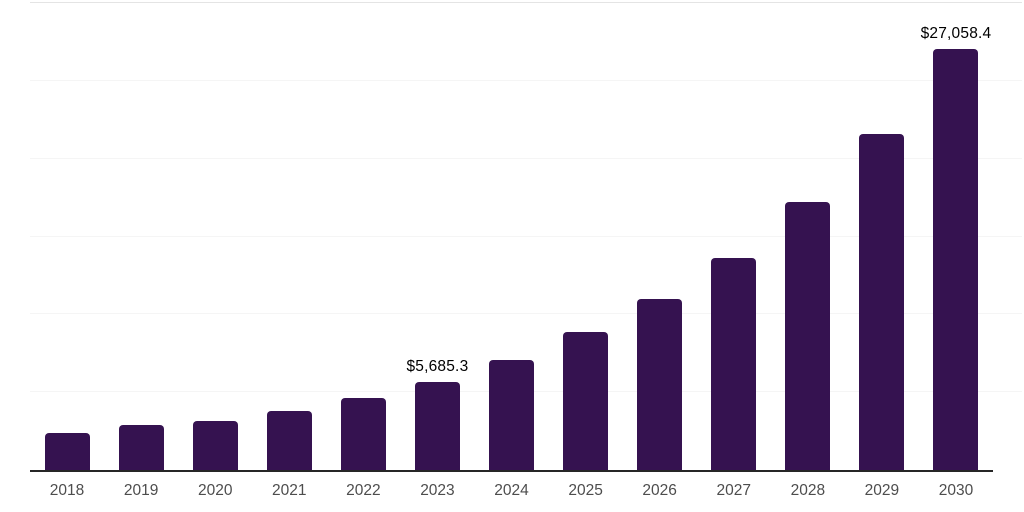 This screenshot has height=512, width=1024. I want to click on top-gridline, so click(526, 2).